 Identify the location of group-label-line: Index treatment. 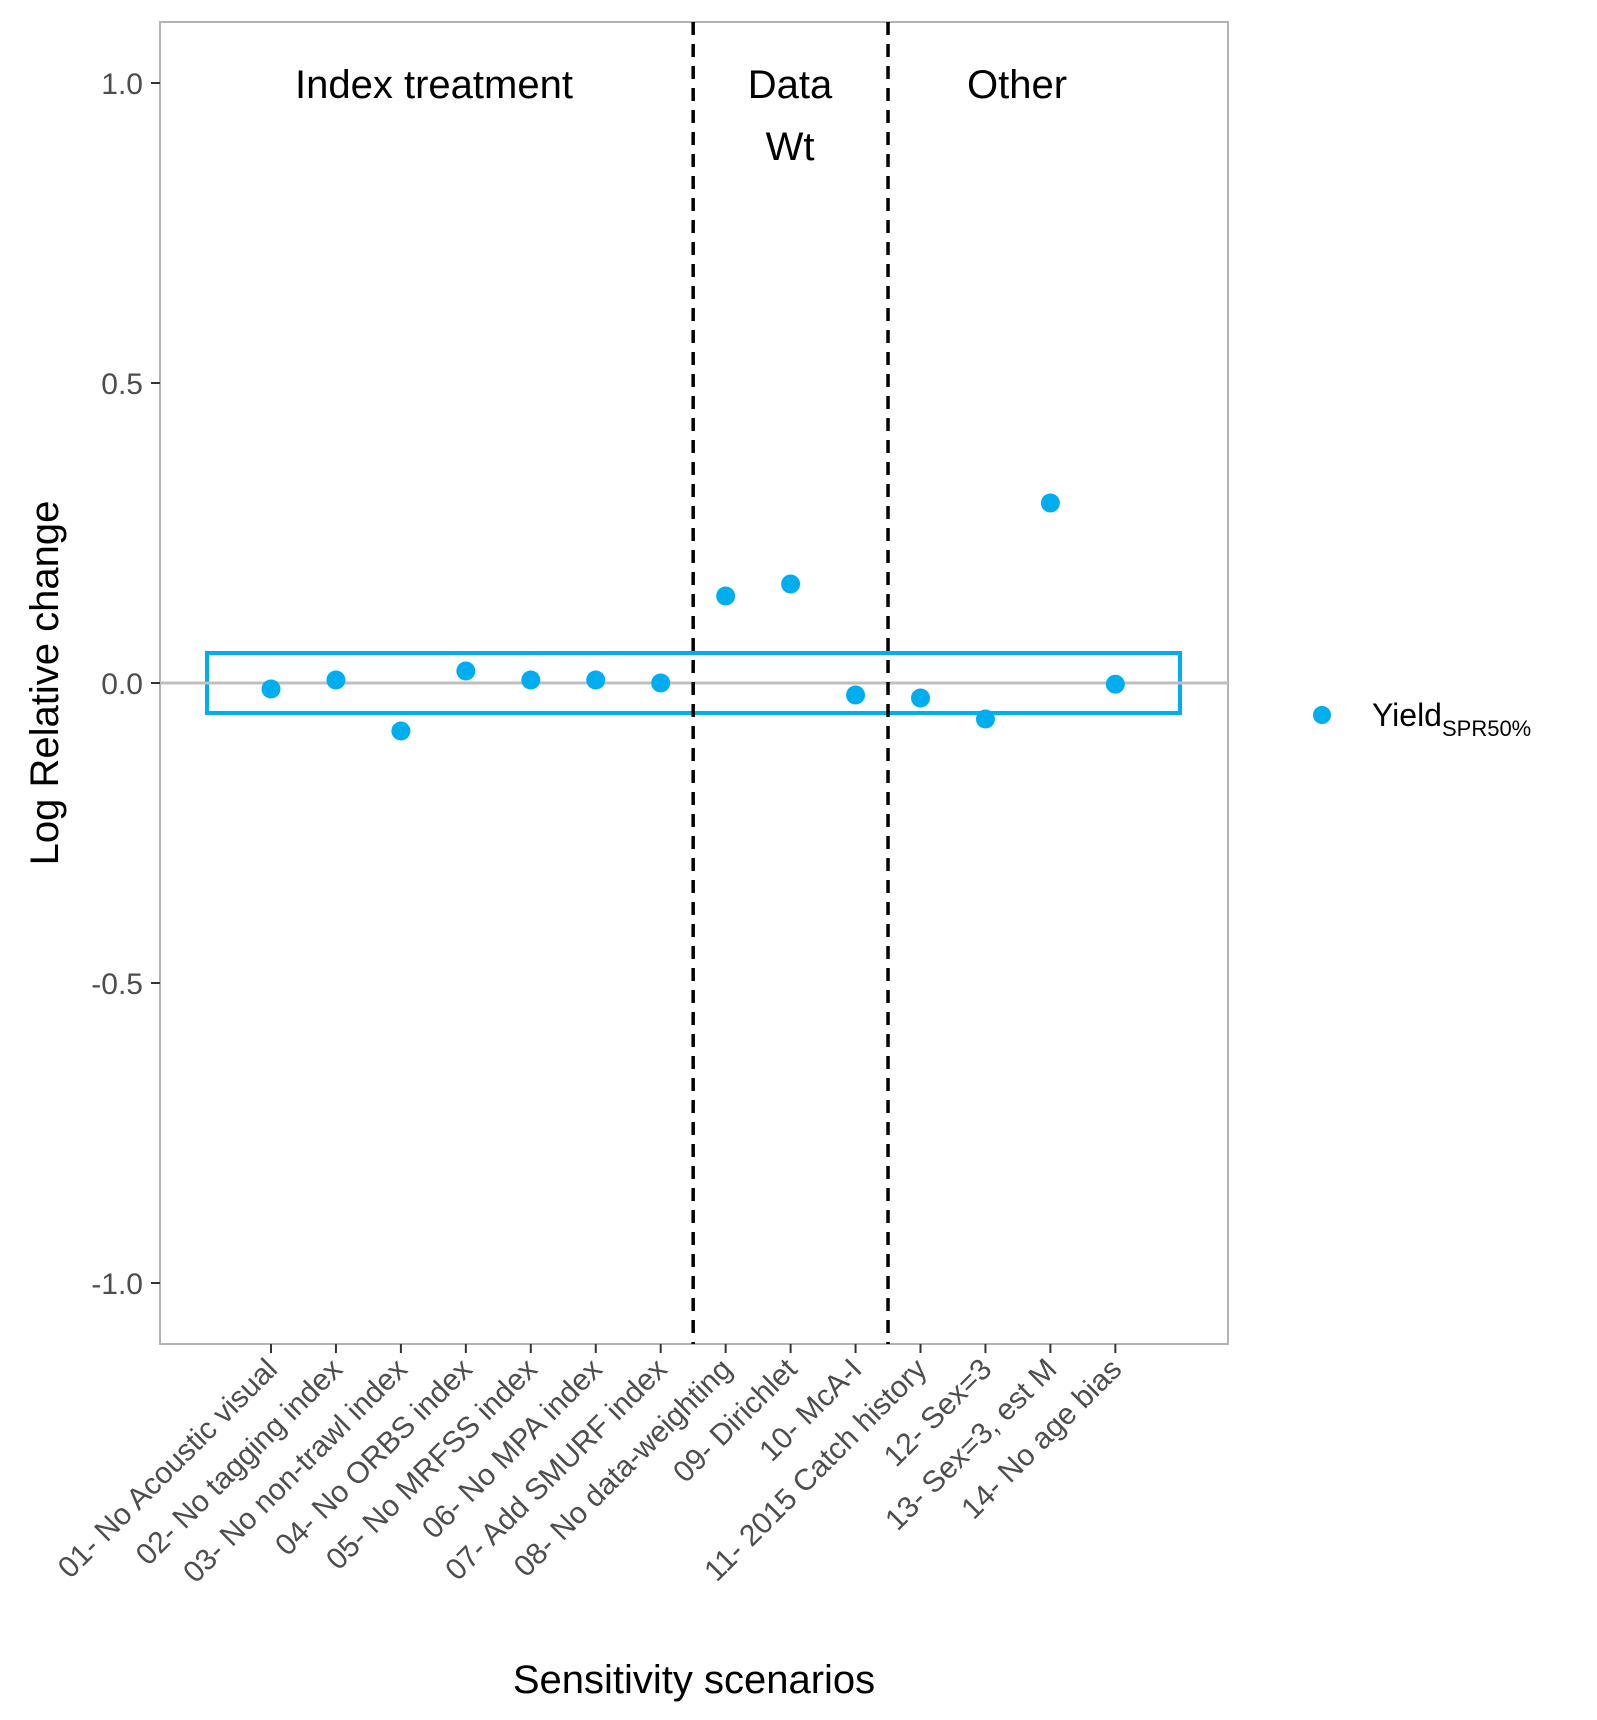
(434, 85).